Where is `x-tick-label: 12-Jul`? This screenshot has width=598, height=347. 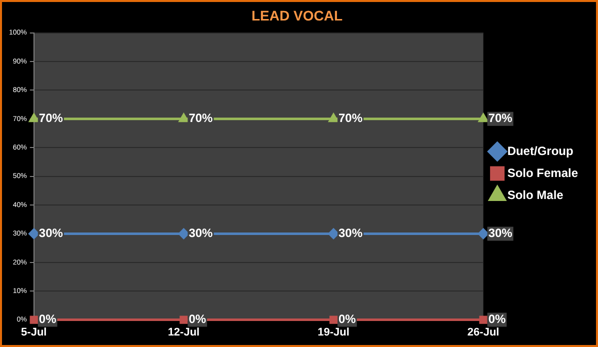
x-tick-label: 12-Jul is located at coordinates (184, 332).